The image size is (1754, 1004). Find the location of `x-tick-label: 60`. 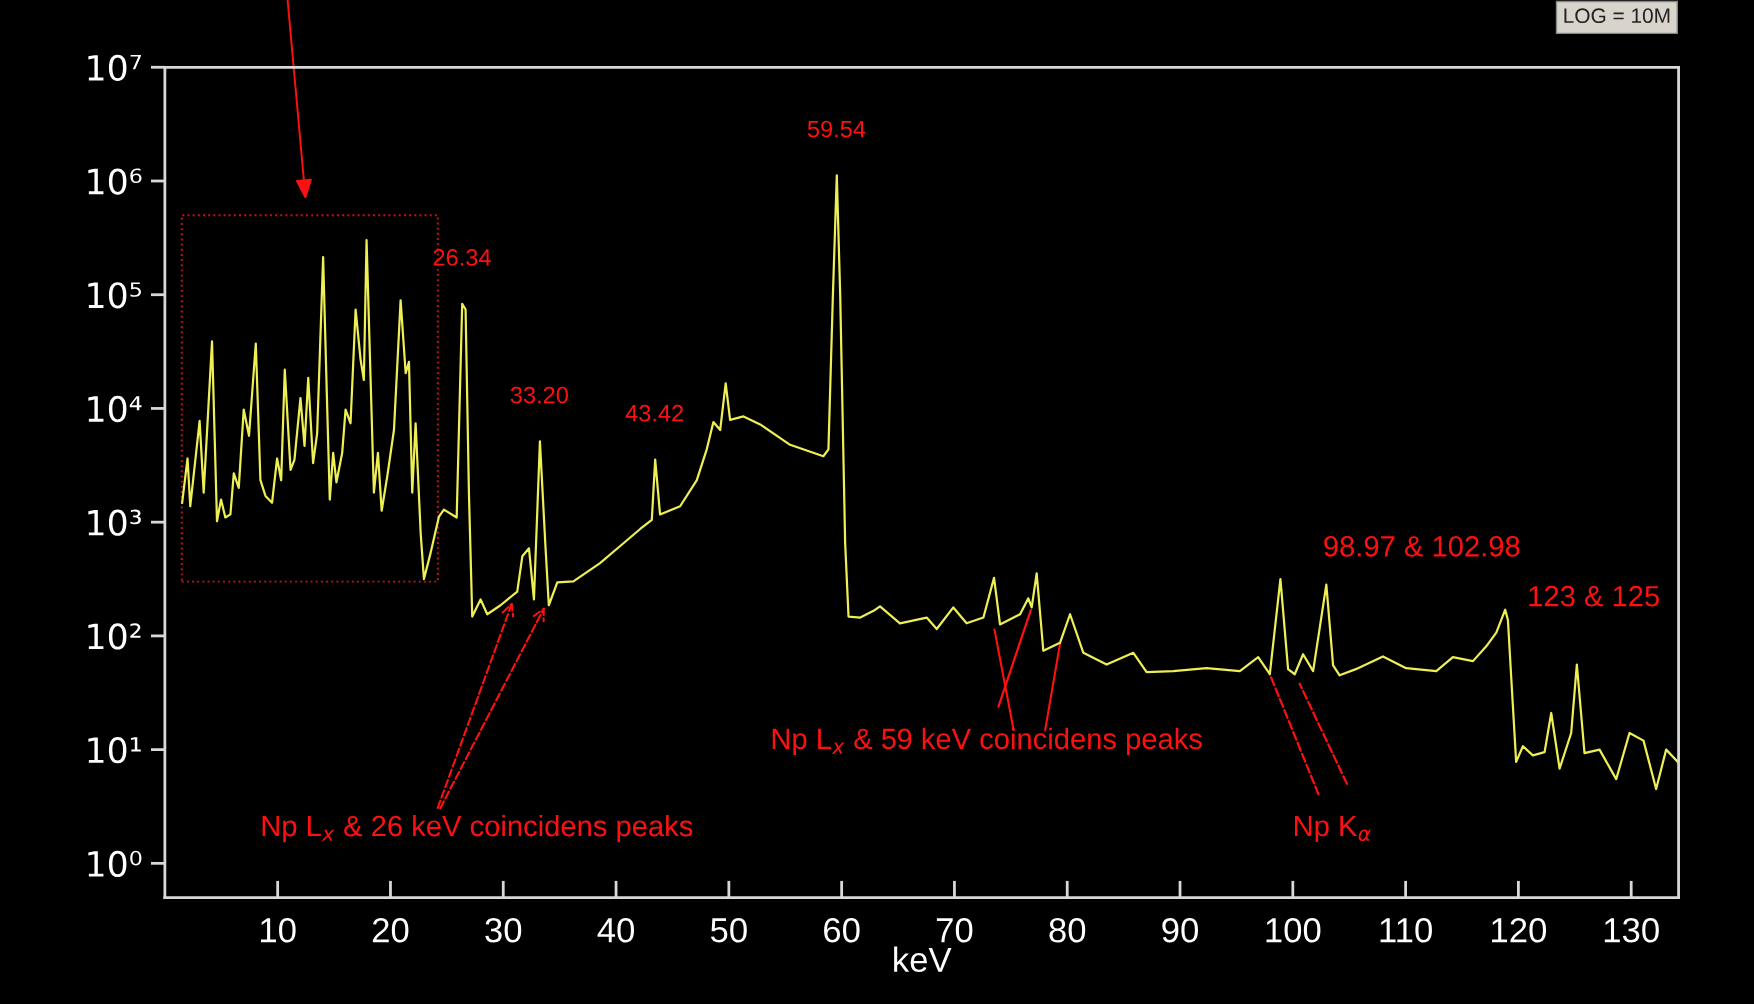

x-tick-label: 60 is located at coordinates (842, 930).